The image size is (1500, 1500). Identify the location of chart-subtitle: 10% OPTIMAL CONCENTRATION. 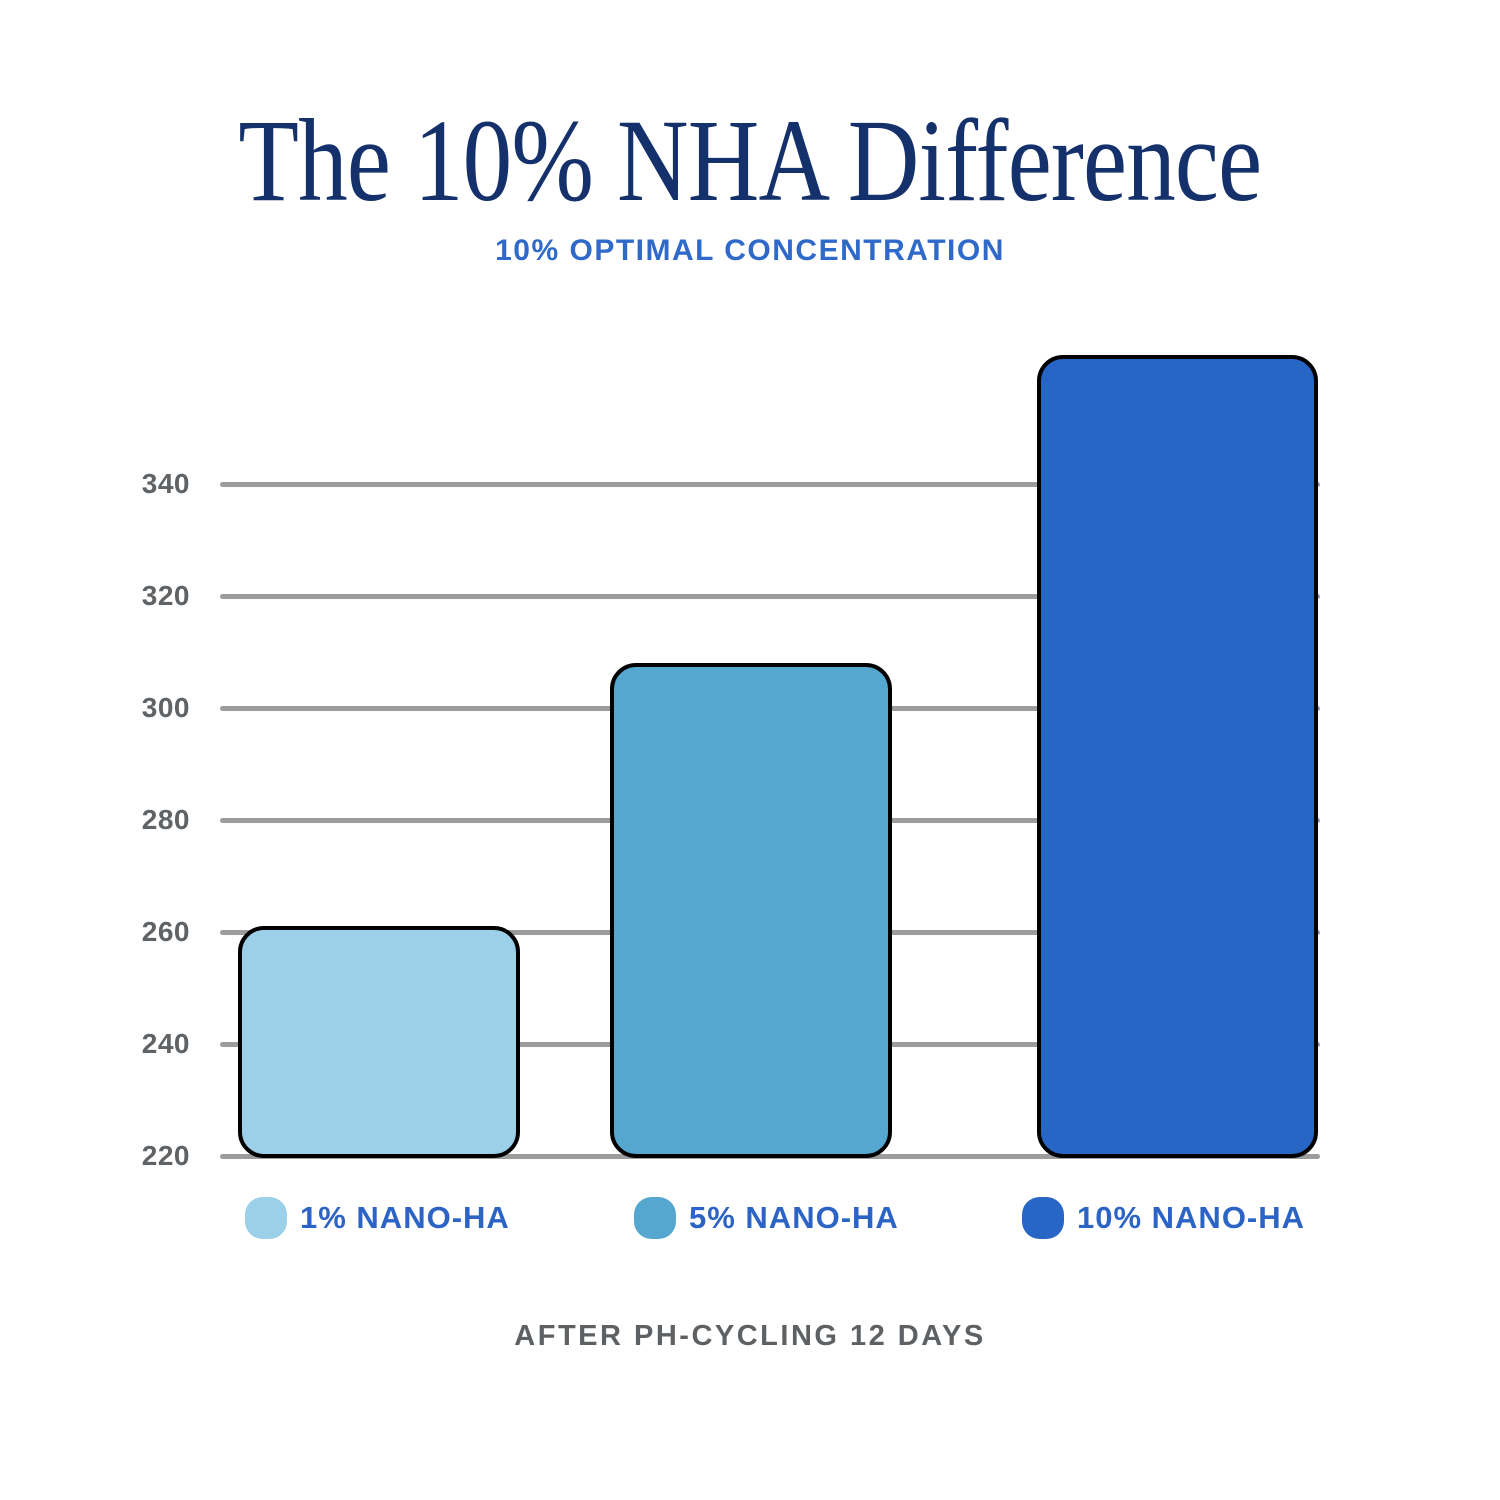
(750, 250).